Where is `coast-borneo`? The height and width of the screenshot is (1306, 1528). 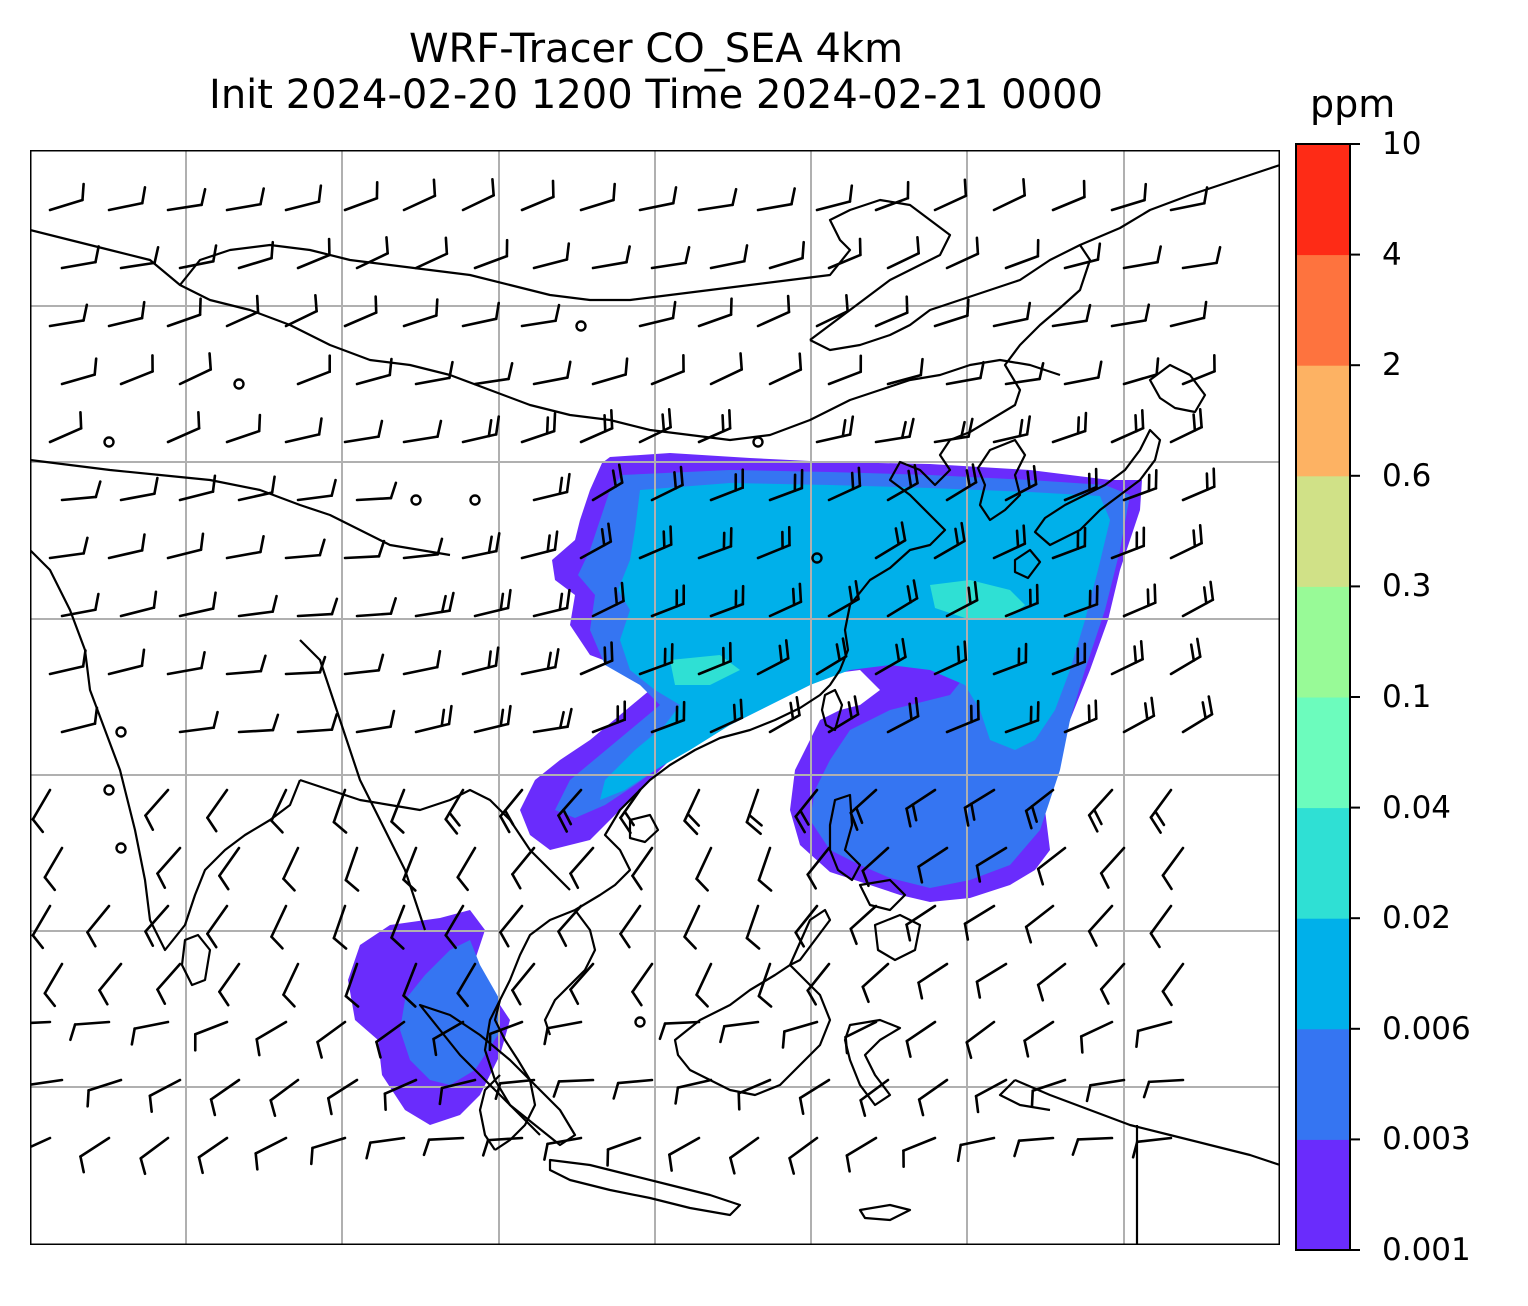
coast-borneo is located at coordinates (752, 1030).